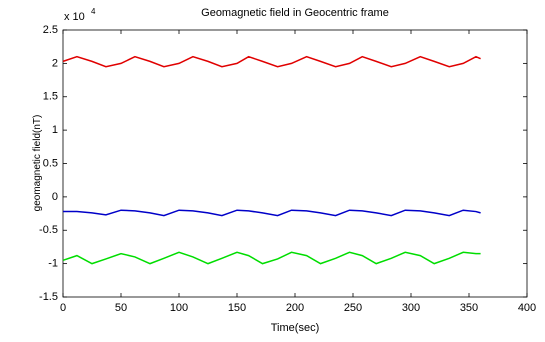 This screenshot has height=342, width=545. I want to click on x-tick-label: 300, so click(411, 308).